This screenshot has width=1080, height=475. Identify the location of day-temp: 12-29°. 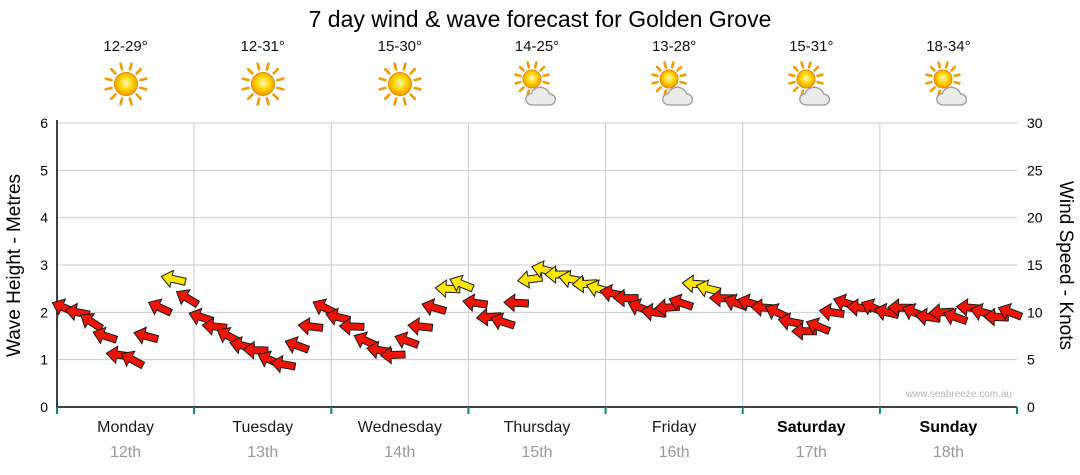
(125, 46).